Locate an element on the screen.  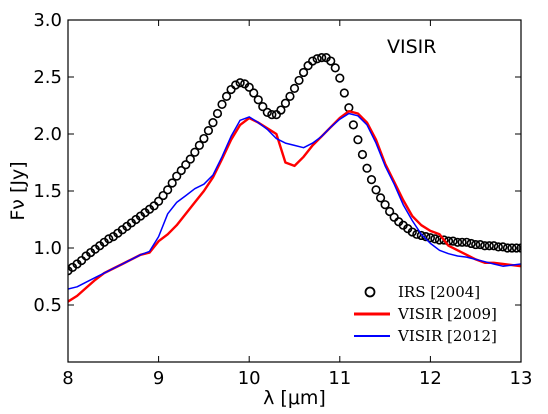
y-tick-label: 1.5 is located at coordinates (47, 191).